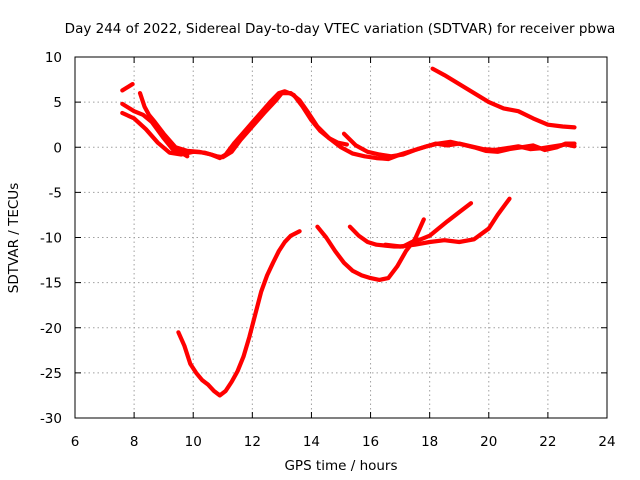 Image resolution: width=640 pixels, height=480 pixels. Describe the element at coordinates (51, 284) in the screenshot. I see `y-tick-label: -15` at that location.